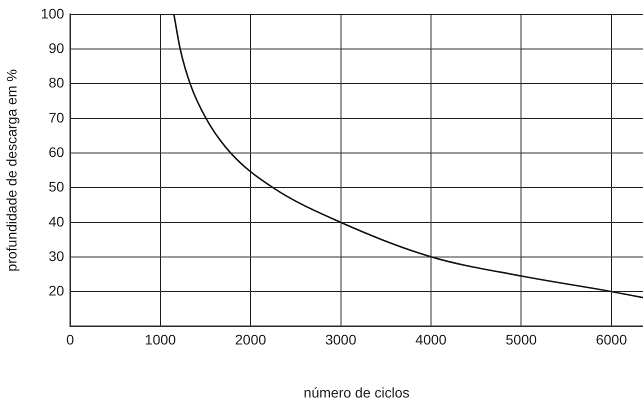  I want to click on x-tick-label: 4000, so click(431, 340).